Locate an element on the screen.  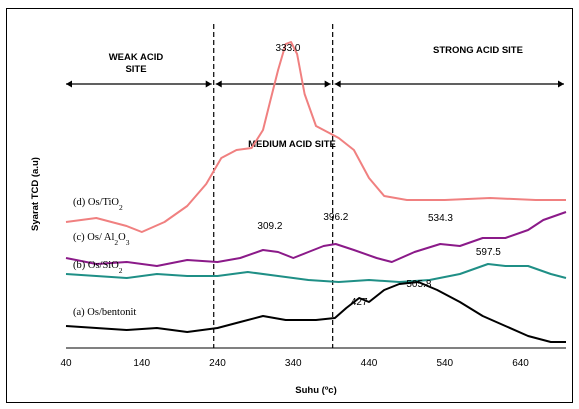
series-label-a: (a) Os/bentonit is located at coordinates (104, 312).